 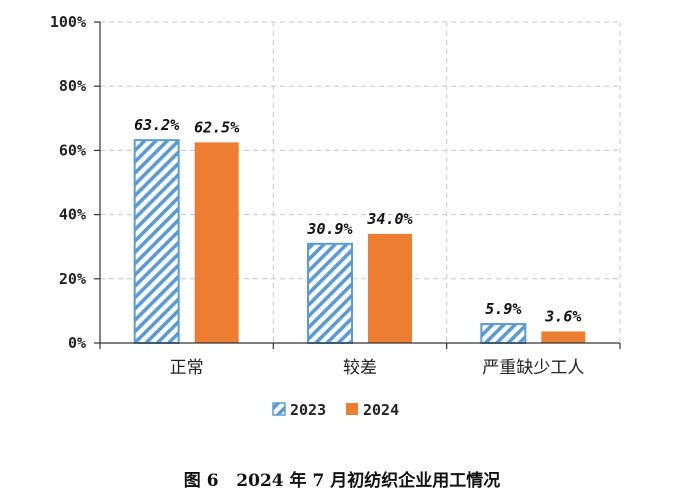 What do you see at coordinates (77, 343) in the screenshot?
I see `y-tick-label: 0%` at bounding box center [77, 343].